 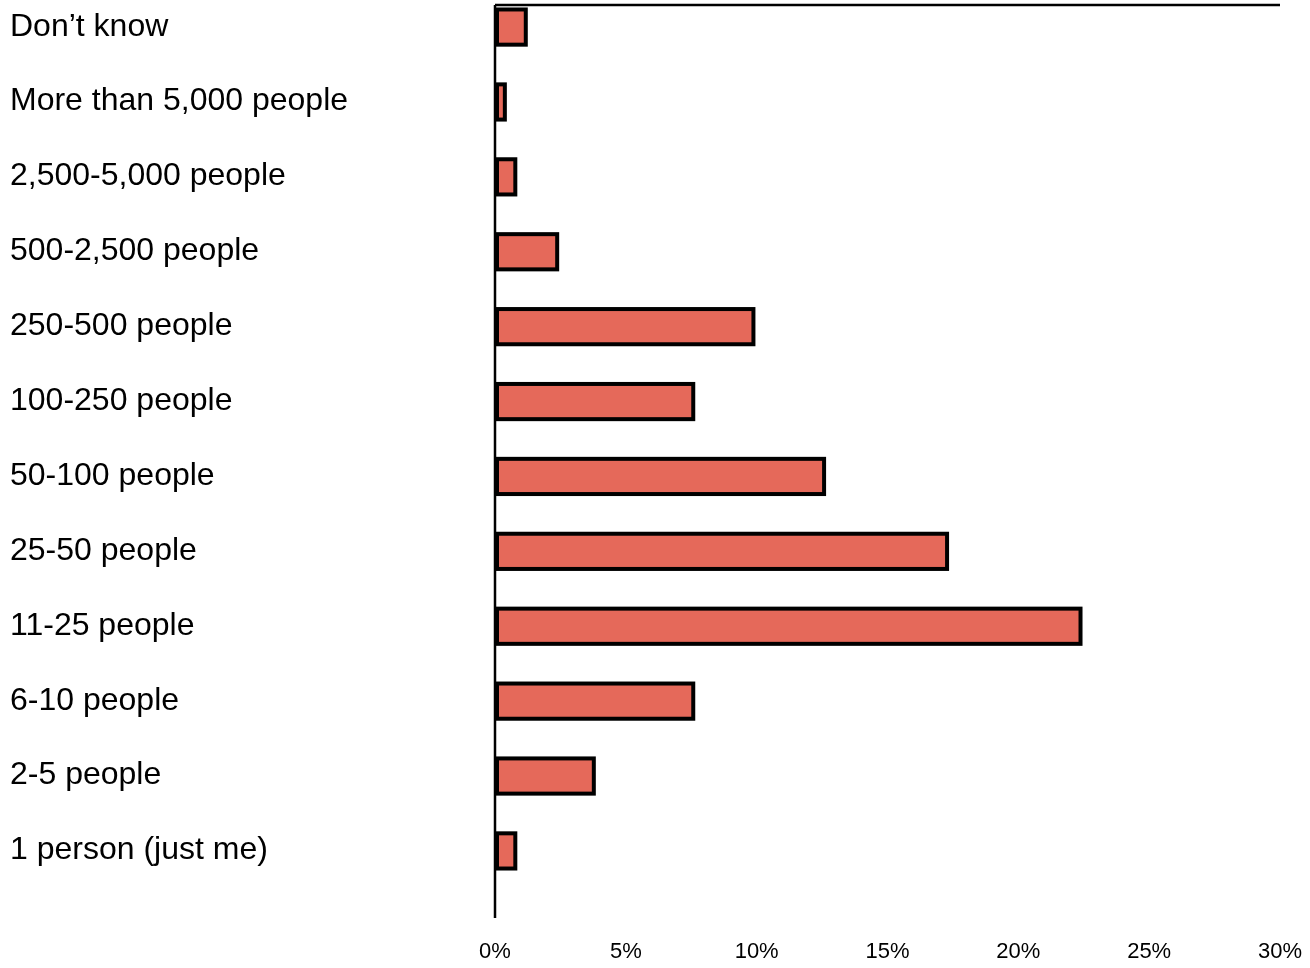 What do you see at coordinates (625, 950) in the screenshot?
I see `x-tick-label: 5%` at bounding box center [625, 950].